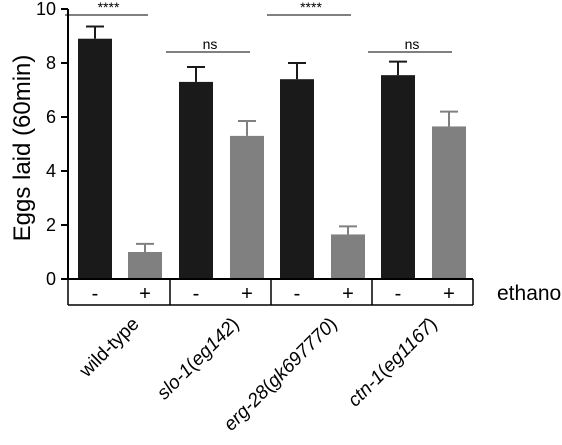 The width and height of the screenshot is (562, 445). What do you see at coordinates (300, 355) in the screenshot?
I see `allele-name: gk697770` at bounding box center [300, 355].